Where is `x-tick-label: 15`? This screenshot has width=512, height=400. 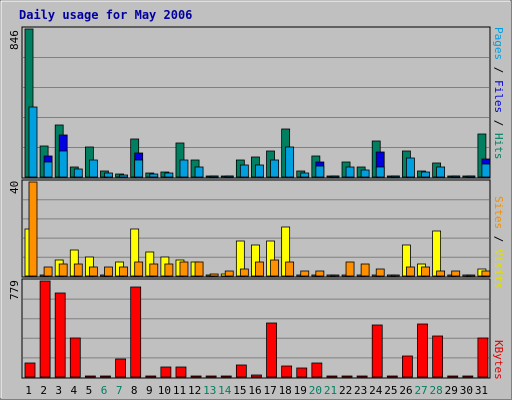
x-tick-label: 15 is located at coordinates (239, 390).